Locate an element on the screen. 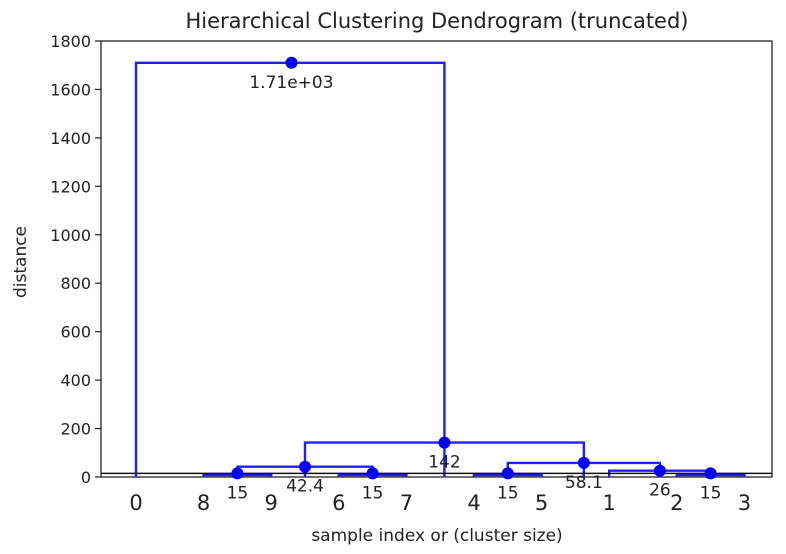 This screenshot has width=786, height=554. y-tick-label: 400 is located at coordinates (75, 380).